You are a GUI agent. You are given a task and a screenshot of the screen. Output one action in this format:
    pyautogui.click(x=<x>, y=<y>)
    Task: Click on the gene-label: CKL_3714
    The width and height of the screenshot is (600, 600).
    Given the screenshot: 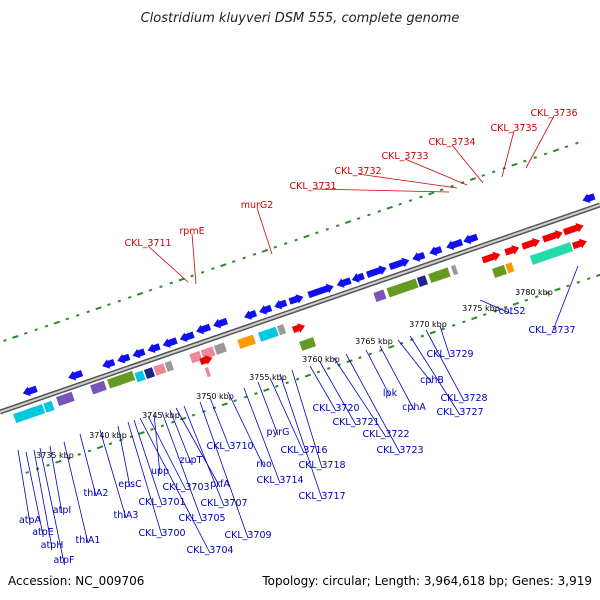 What is the action you would take?
    pyautogui.click(x=279, y=480)
    